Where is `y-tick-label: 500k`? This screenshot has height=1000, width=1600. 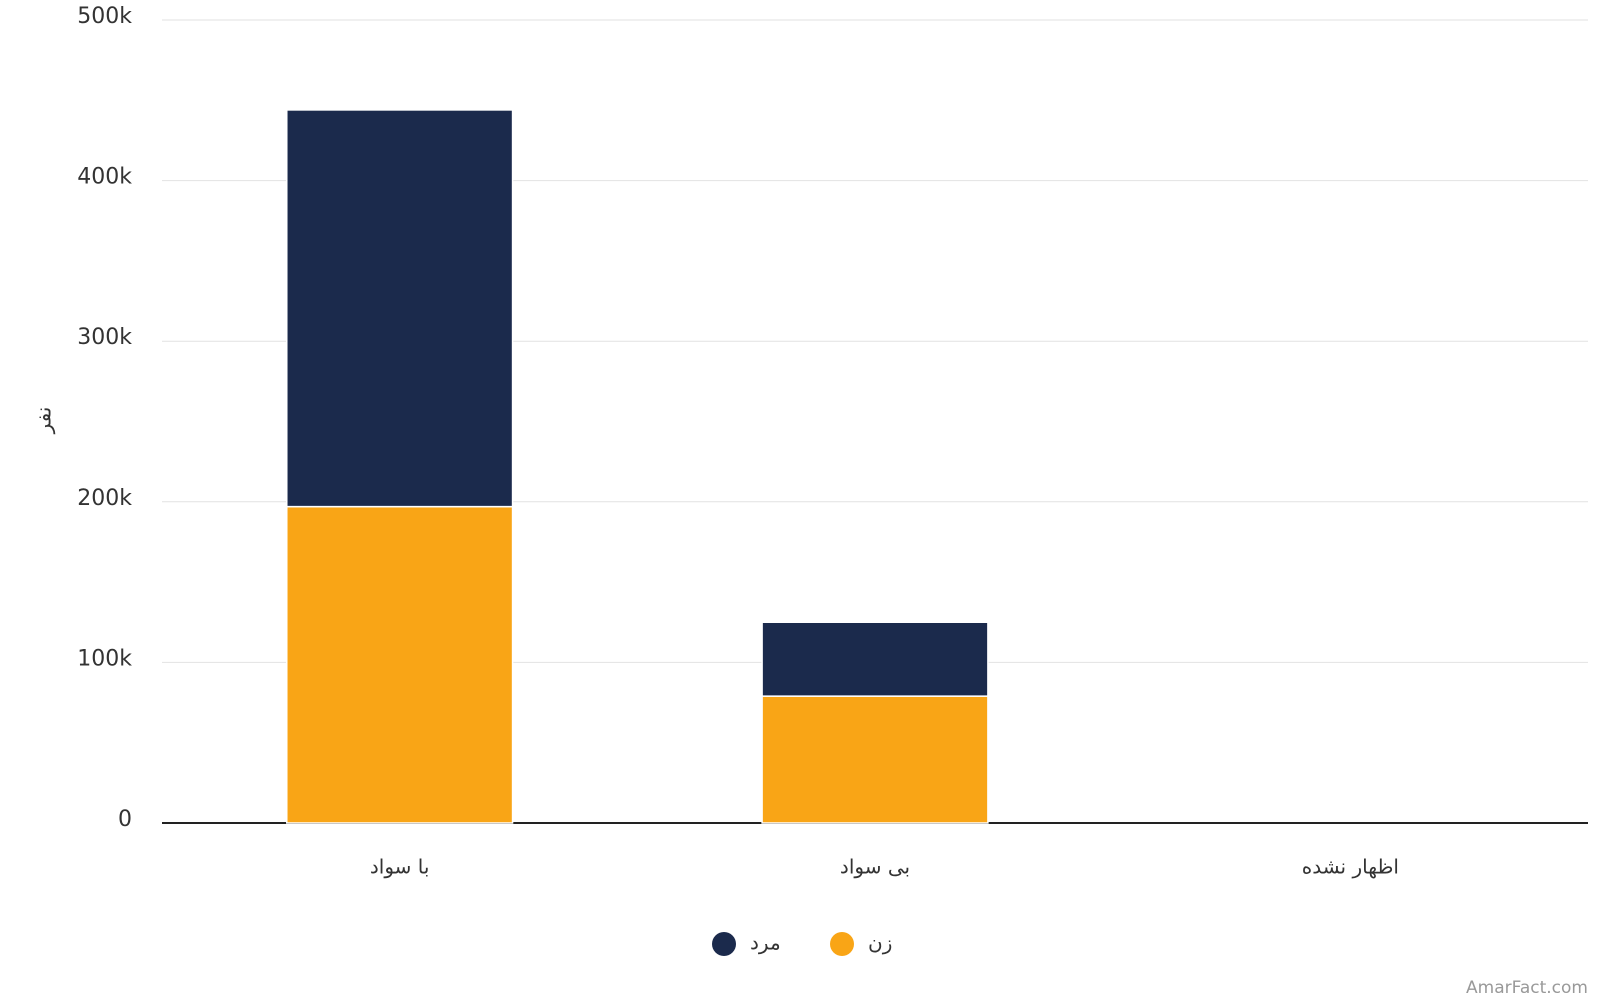 y-tick-label: 500k is located at coordinates (104, 16).